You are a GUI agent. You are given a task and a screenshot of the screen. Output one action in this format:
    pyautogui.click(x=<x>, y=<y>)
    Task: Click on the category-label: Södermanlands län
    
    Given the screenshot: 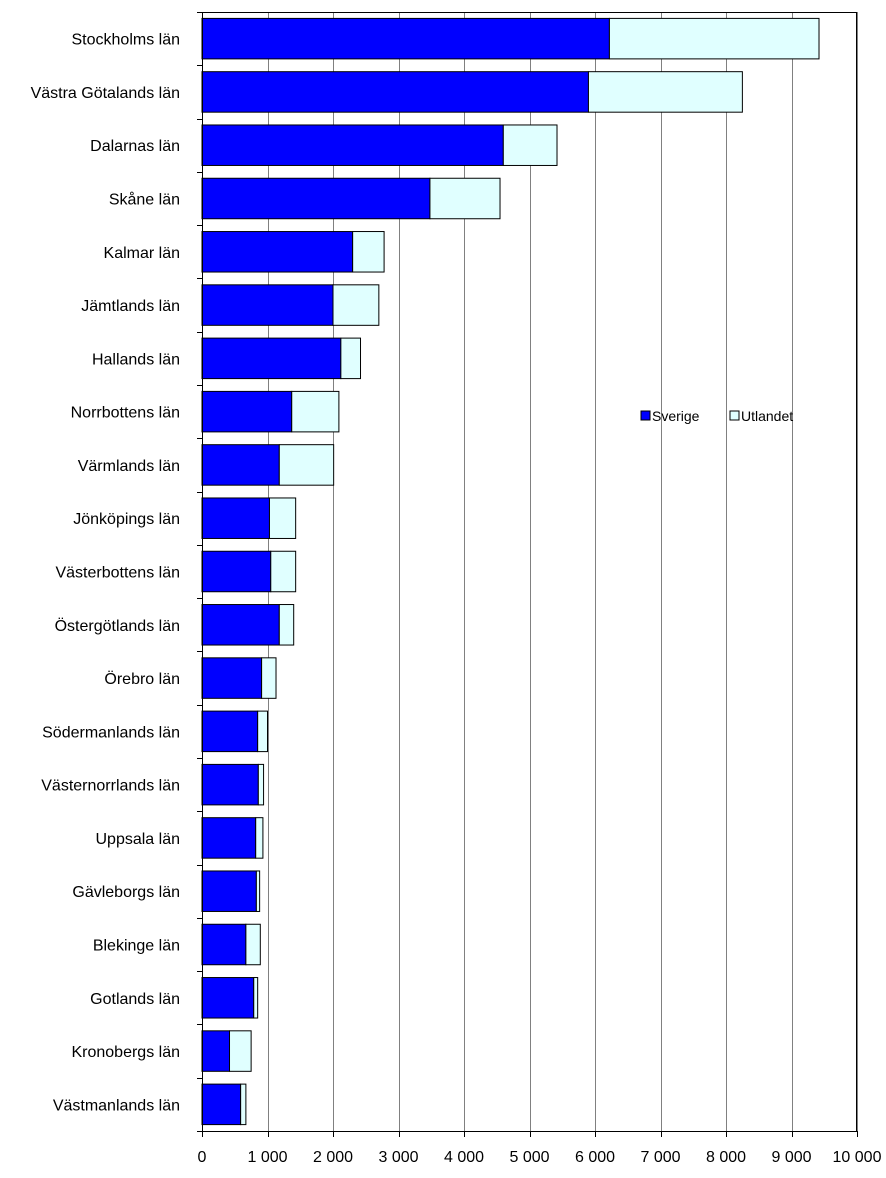 What is the action you would take?
    pyautogui.click(x=111, y=732)
    